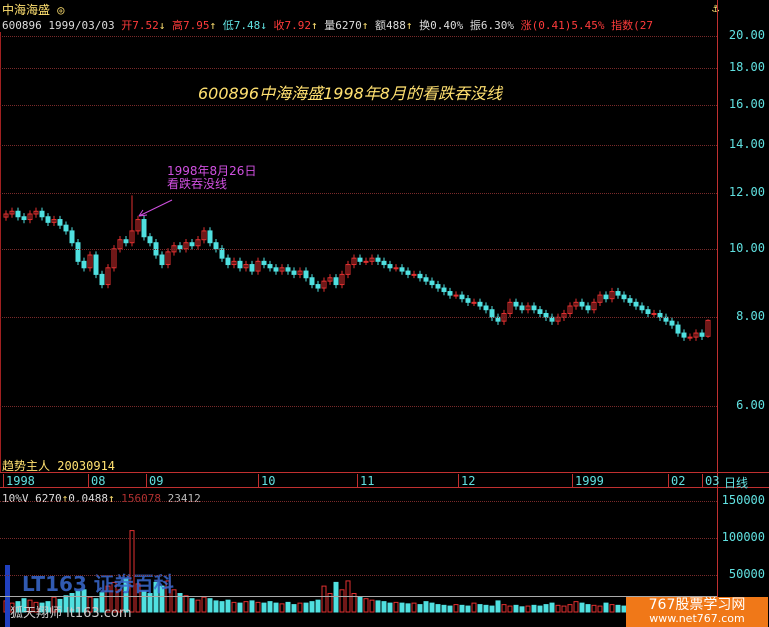  Describe the element at coordinates (61, 10) in the screenshot. I see `target-icon: ◎` at that location.